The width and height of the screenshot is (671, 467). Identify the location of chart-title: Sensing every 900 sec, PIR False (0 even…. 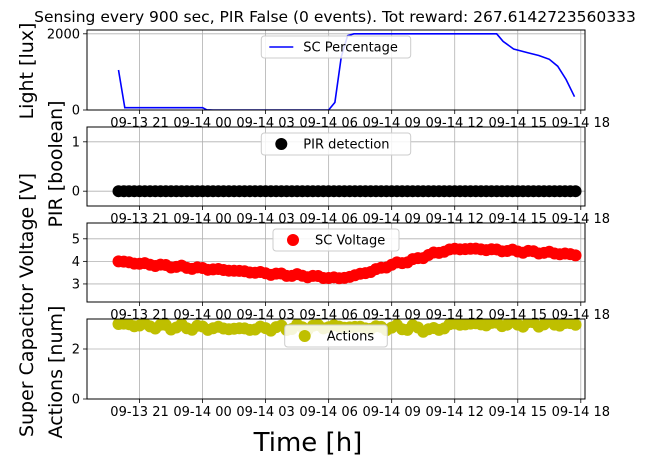
(335, 17).